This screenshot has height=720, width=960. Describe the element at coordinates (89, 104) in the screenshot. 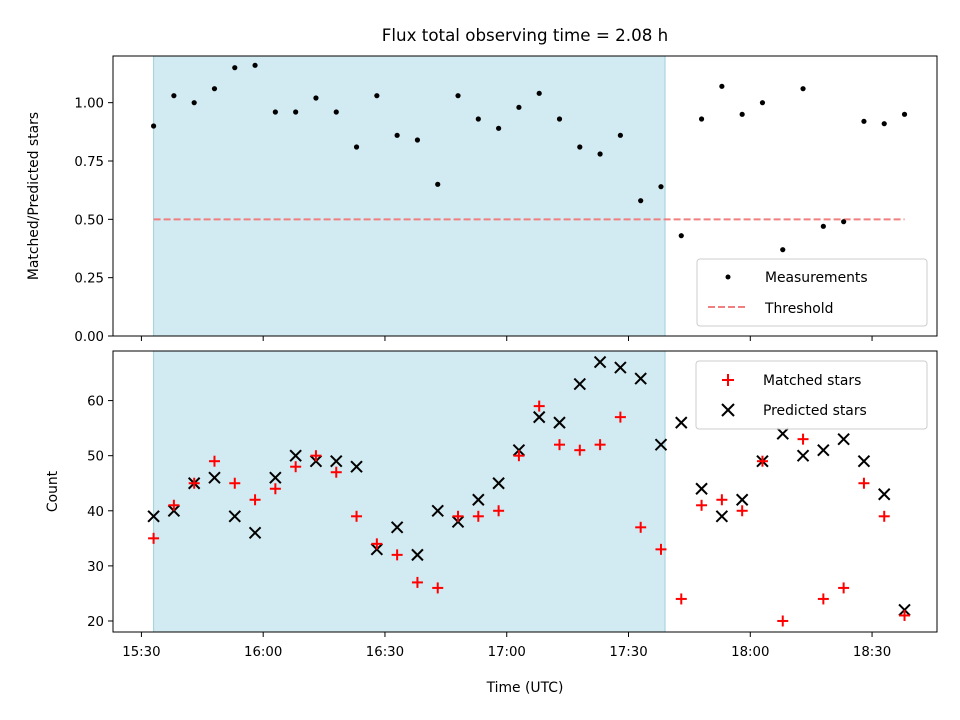

I see `top-y-tick-label: 1.00` at that location.